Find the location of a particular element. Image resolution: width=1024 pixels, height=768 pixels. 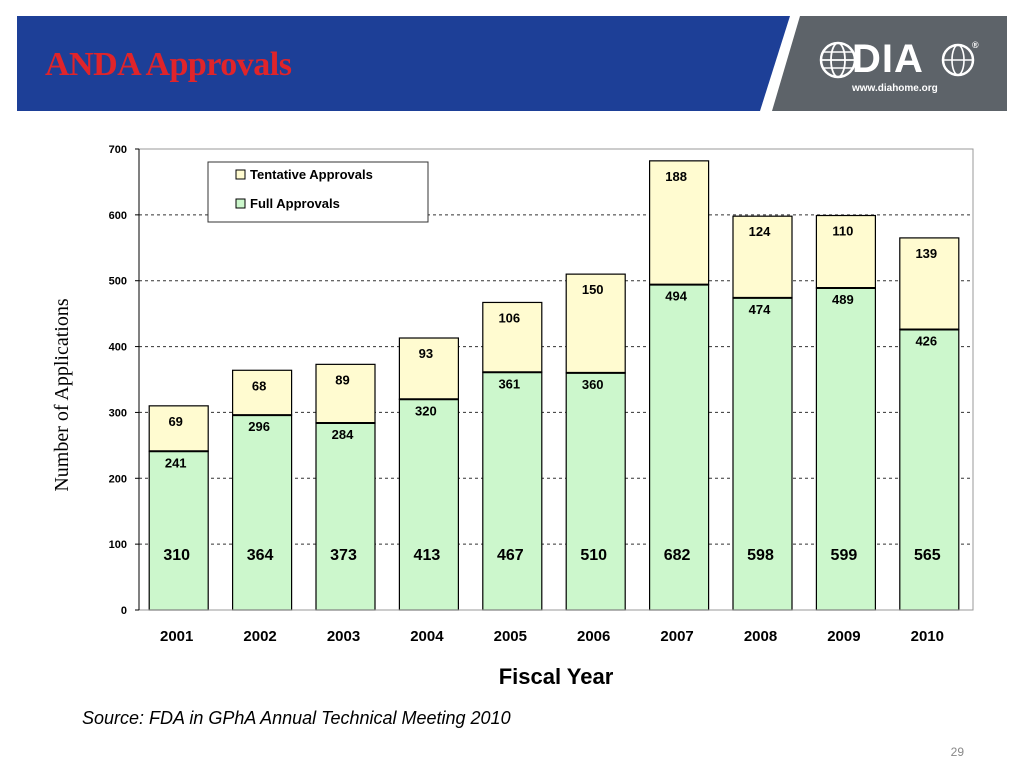

data-label-tentative: 93 is located at coordinates (426, 353).